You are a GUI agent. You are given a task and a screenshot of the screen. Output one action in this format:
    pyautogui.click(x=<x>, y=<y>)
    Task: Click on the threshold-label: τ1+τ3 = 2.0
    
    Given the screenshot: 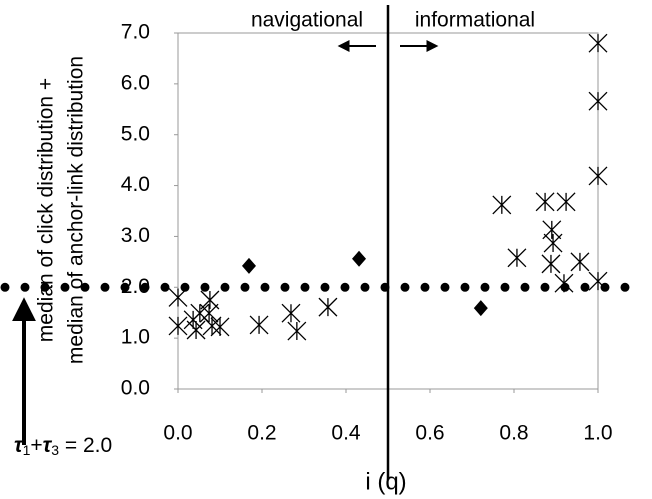 What is the action you would take?
    pyautogui.click(x=63, y=446)
    